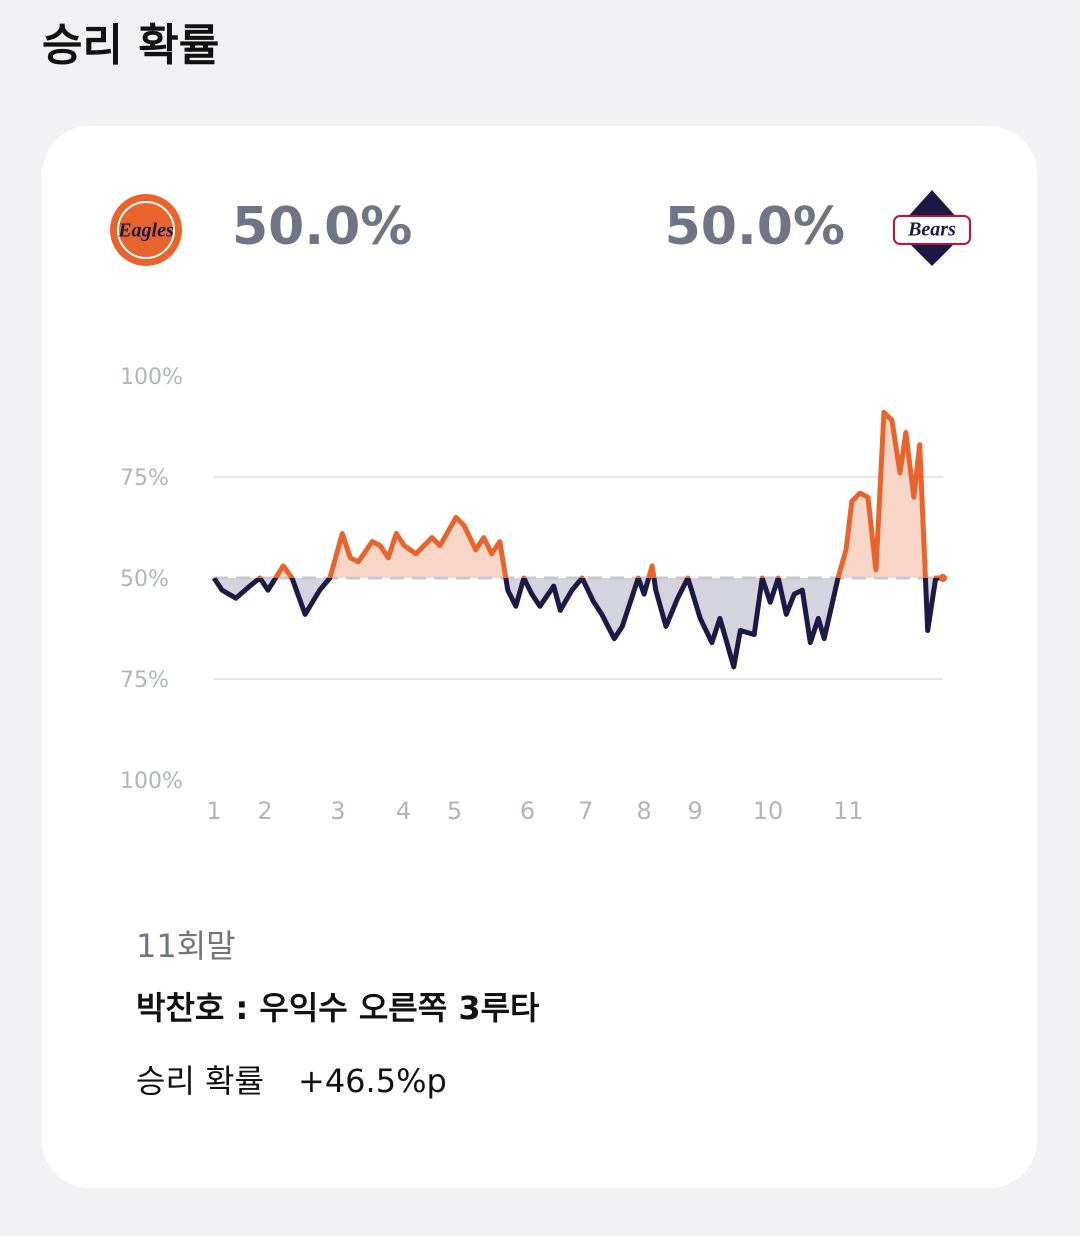  I want to click on x-tick-label: 4, so click(403, 811).